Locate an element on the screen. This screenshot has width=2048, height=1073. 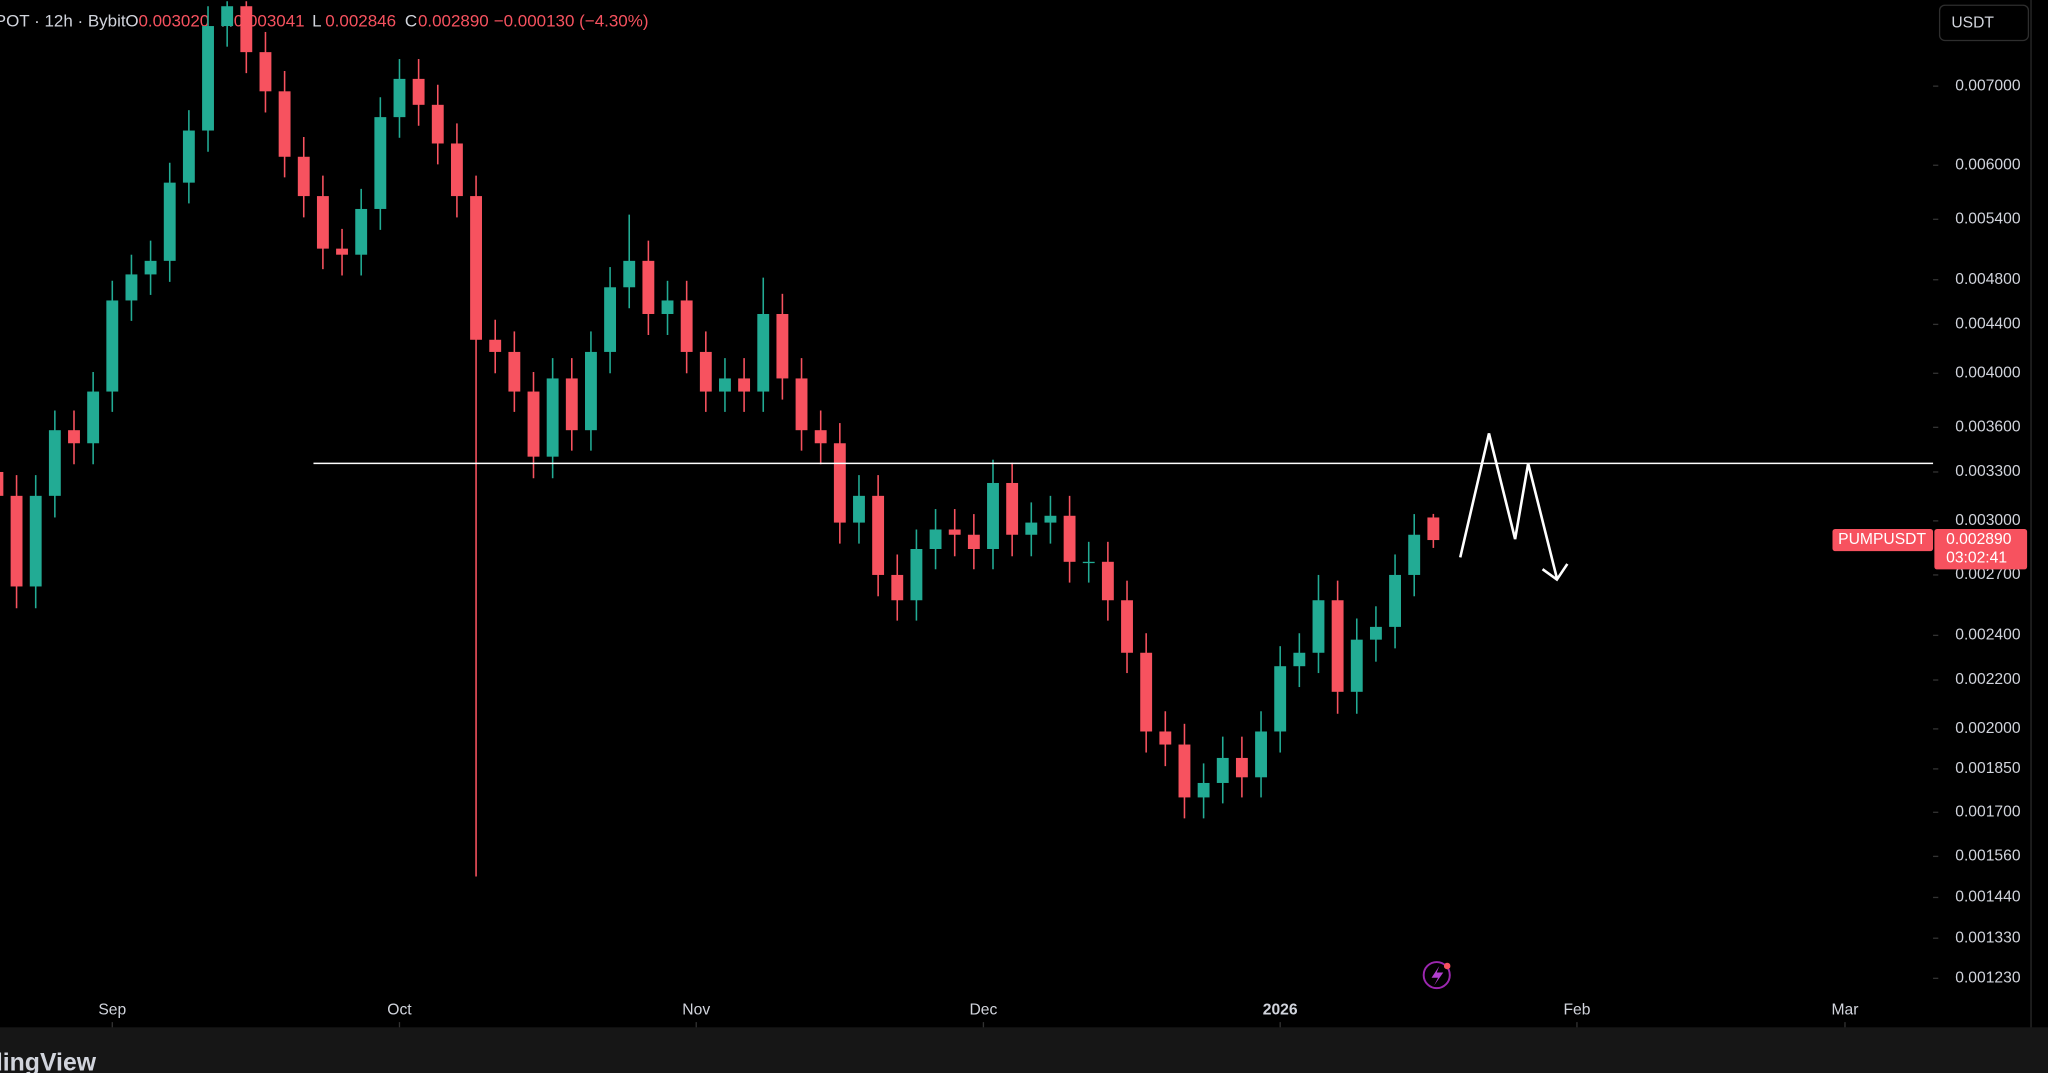
lightning-bolt is located at coordinates (1437, 975).